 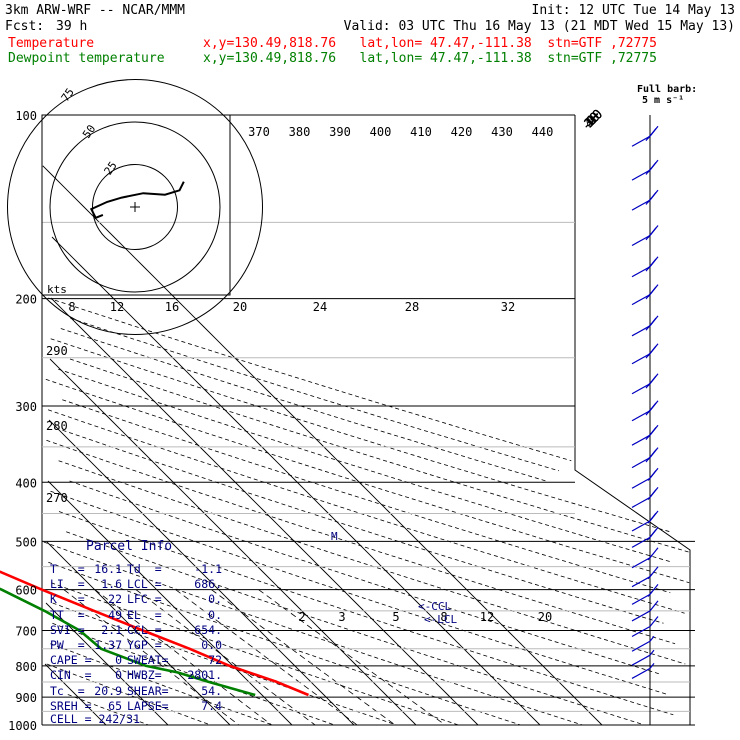 What do you see at coordinates (211, 645) in the screenshot?
I see `parcel-param-value: 0.0` at bounding box center [211, 645].